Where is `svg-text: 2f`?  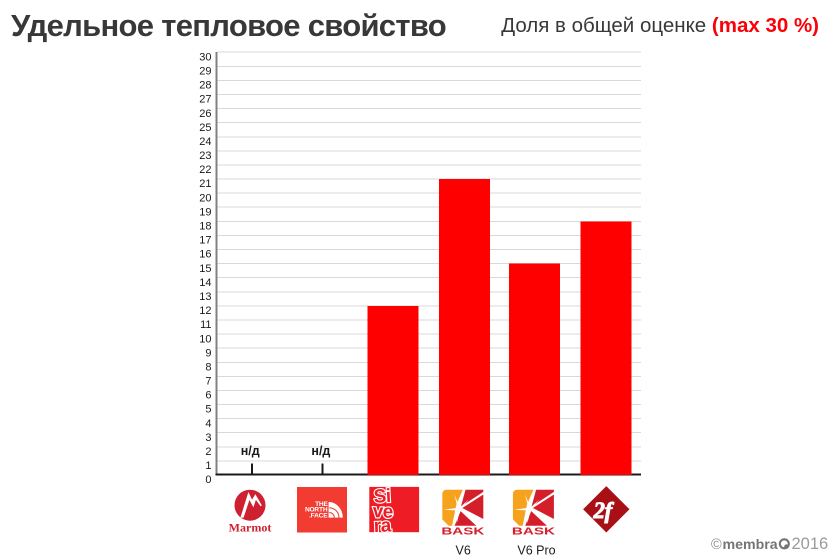
svg-text: 2f is located at coordinates (604, 510).